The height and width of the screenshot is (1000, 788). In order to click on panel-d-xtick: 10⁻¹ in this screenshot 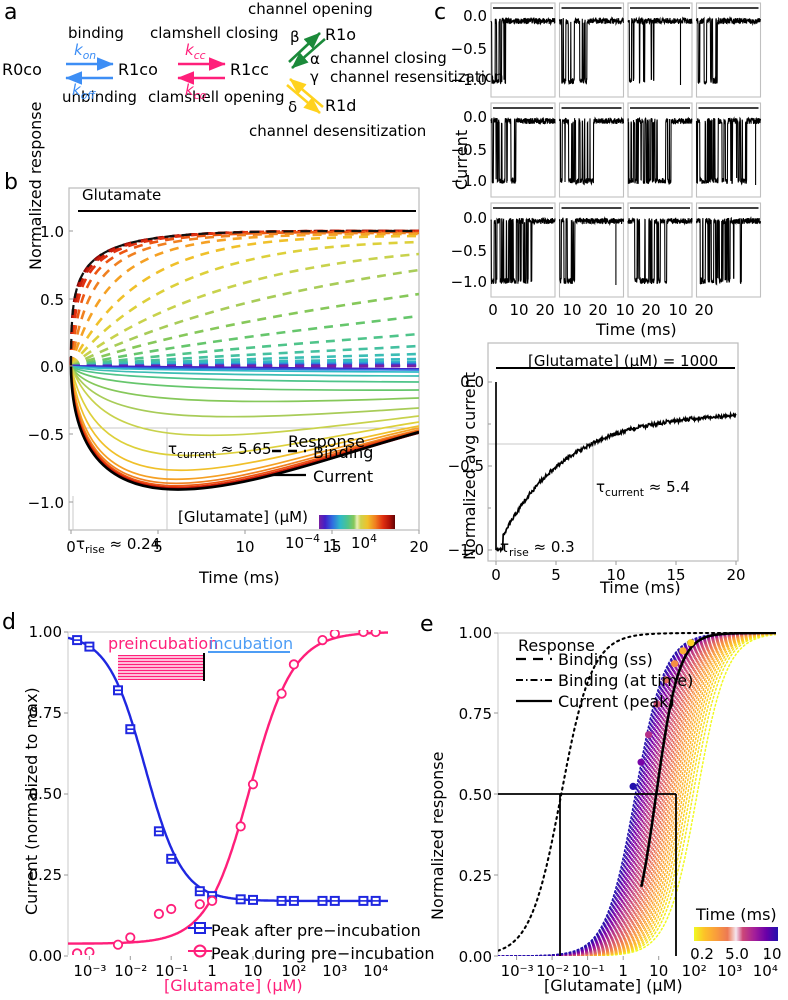, I will do `click(172, 971)`.